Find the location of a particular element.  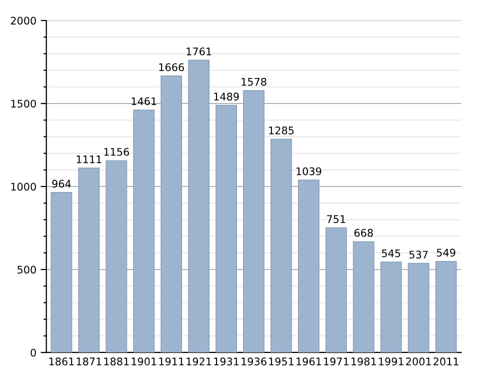

y-tick-label: 2000 is located at coordinates (23, 20).